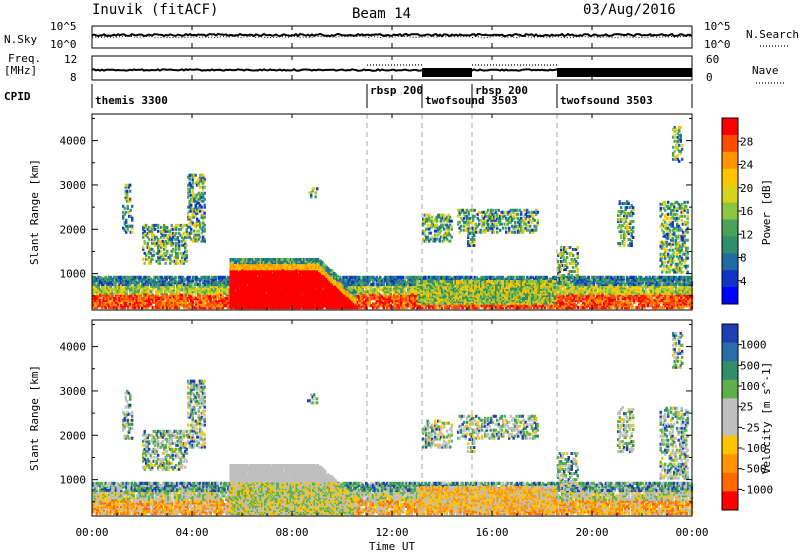 The width and height of the screenshot is (800, 554). I want to click on velocity-ylabel: Slant Range [km], so click(34, 418).